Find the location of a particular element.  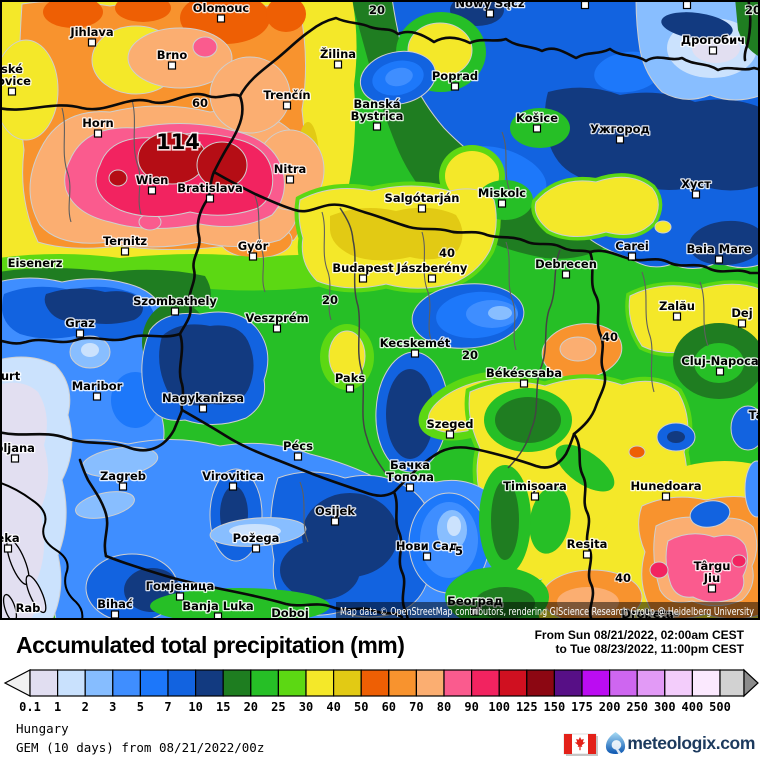

svg-text: Bystrica is located at coordinates (377, 116).